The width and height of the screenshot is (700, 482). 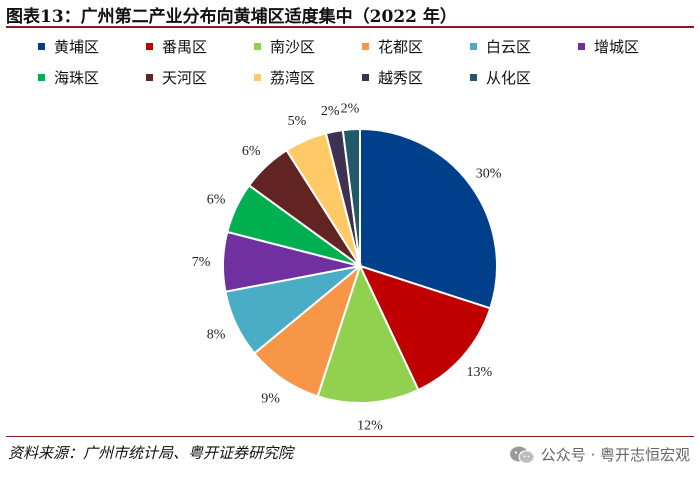 I want to click on legend-item: 南沙区, so click(x=308, y=46).